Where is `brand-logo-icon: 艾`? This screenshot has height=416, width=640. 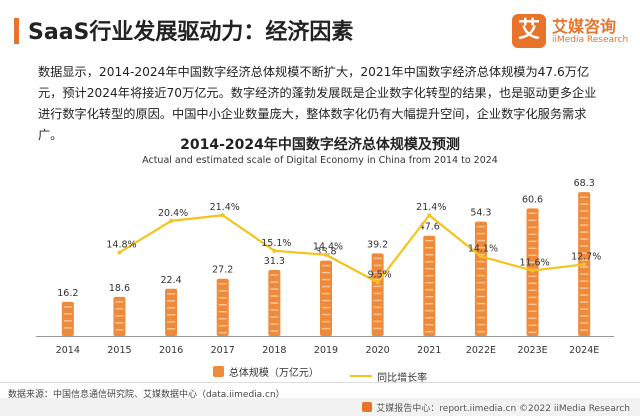 brand-logo-icon: 艾 is located at coordinates (529, 31).